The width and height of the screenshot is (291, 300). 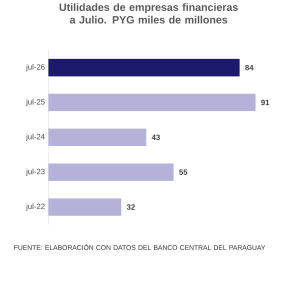 I want to click on chart-title: Utilidades de empresas financieras a Julio. PYG miles de millones, so click(x=149, y=13).